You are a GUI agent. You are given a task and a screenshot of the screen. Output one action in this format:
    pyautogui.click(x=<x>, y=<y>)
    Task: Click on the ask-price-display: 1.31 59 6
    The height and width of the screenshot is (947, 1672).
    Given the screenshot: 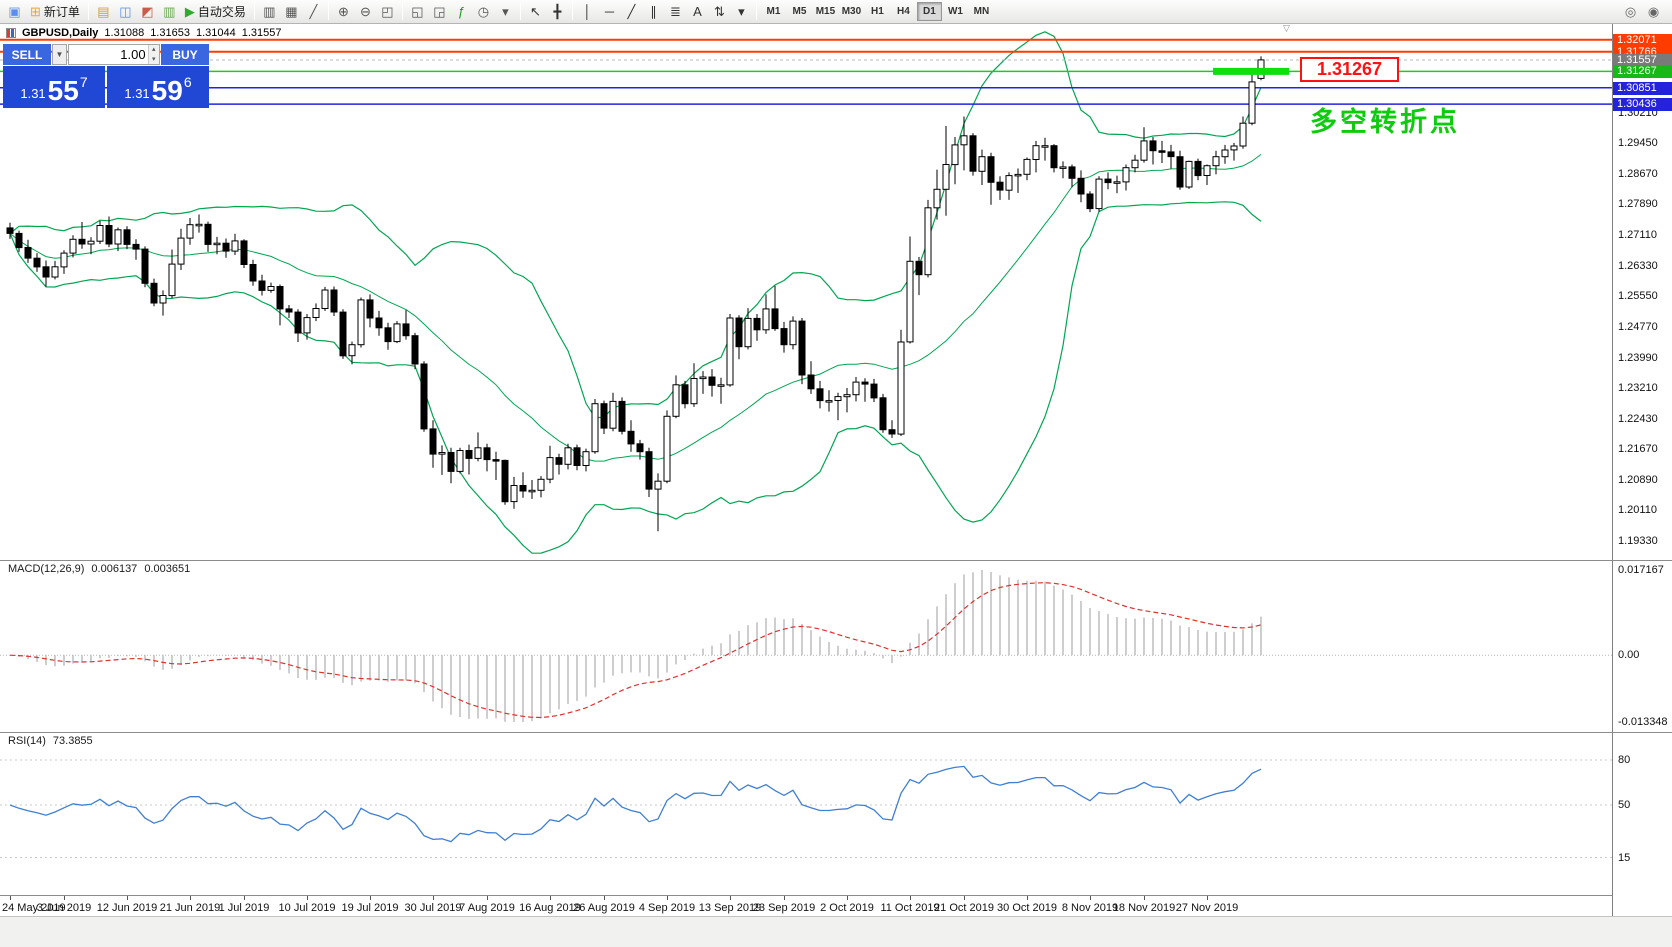 What is the action you would take?
    pyautogui.click(x=158, y=87)
    